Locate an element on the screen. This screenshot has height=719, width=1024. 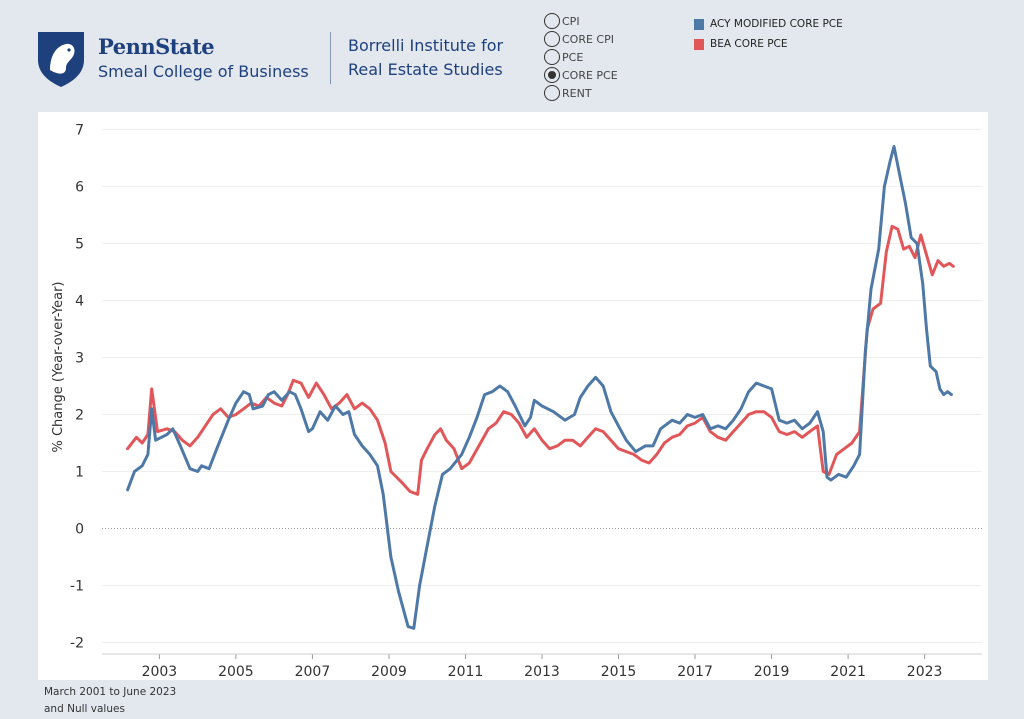
radio-rent: RENT is located at coordinates (604, 93).